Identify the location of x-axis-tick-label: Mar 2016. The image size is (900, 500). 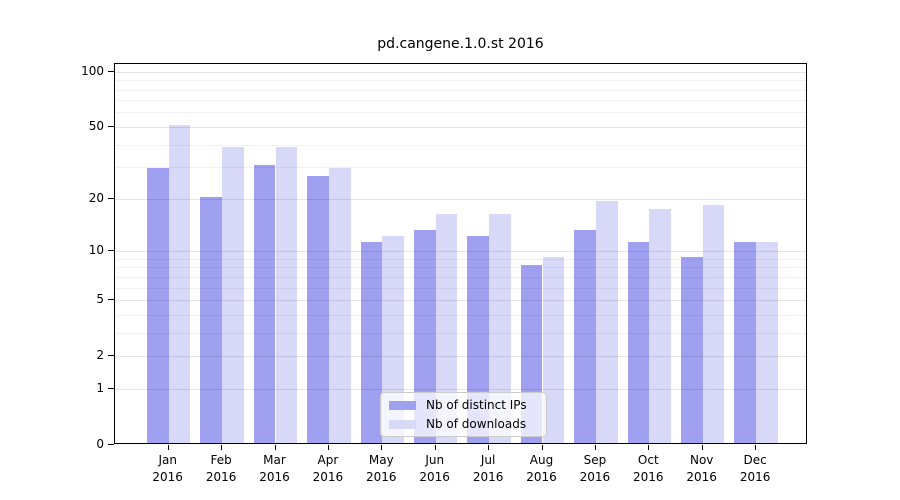
(275, 469).